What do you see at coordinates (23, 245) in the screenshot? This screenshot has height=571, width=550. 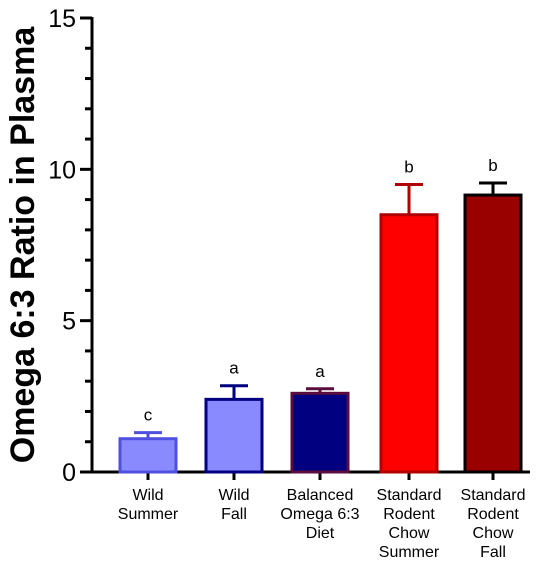 I see `y-axis-title: Omega 6:3 Ratio in Plasma` at bounding box center [23, 245].